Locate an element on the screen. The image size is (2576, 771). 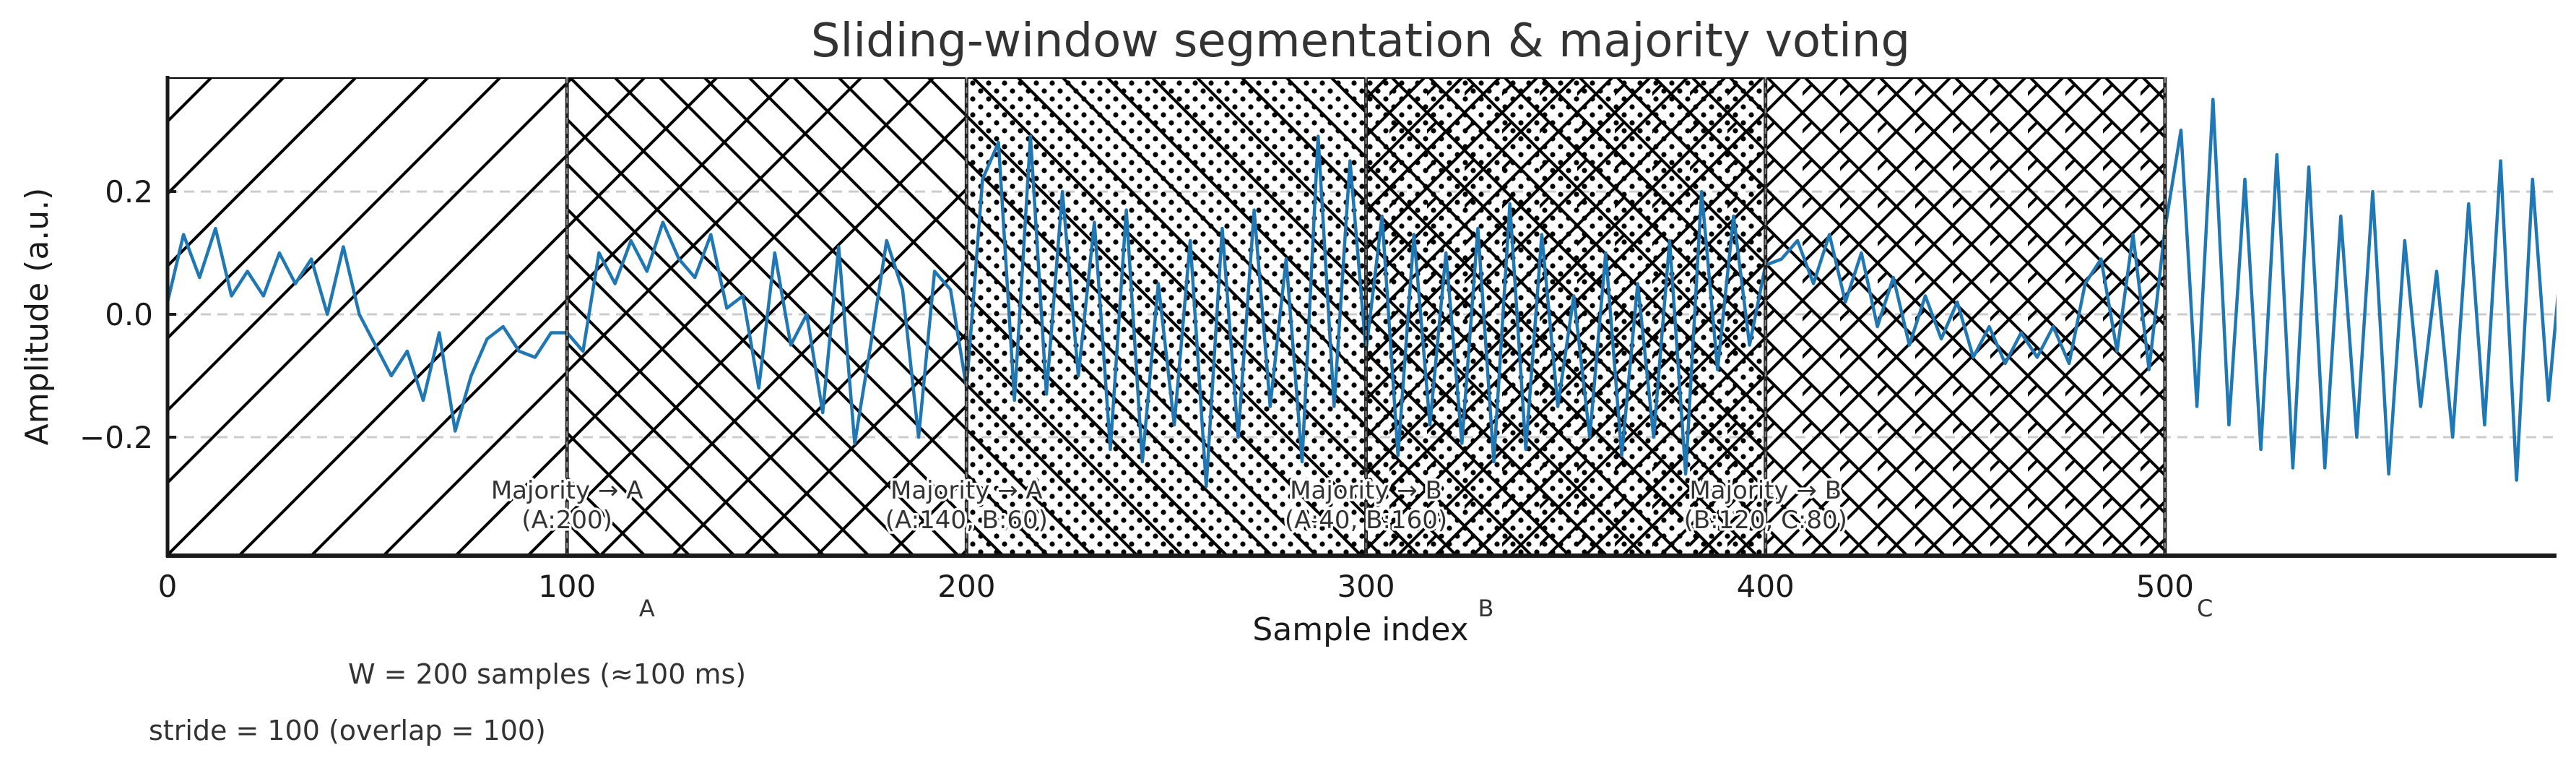
majority-annotation-line2: (A:40, B:160) is located at coordinates (1366, 520).